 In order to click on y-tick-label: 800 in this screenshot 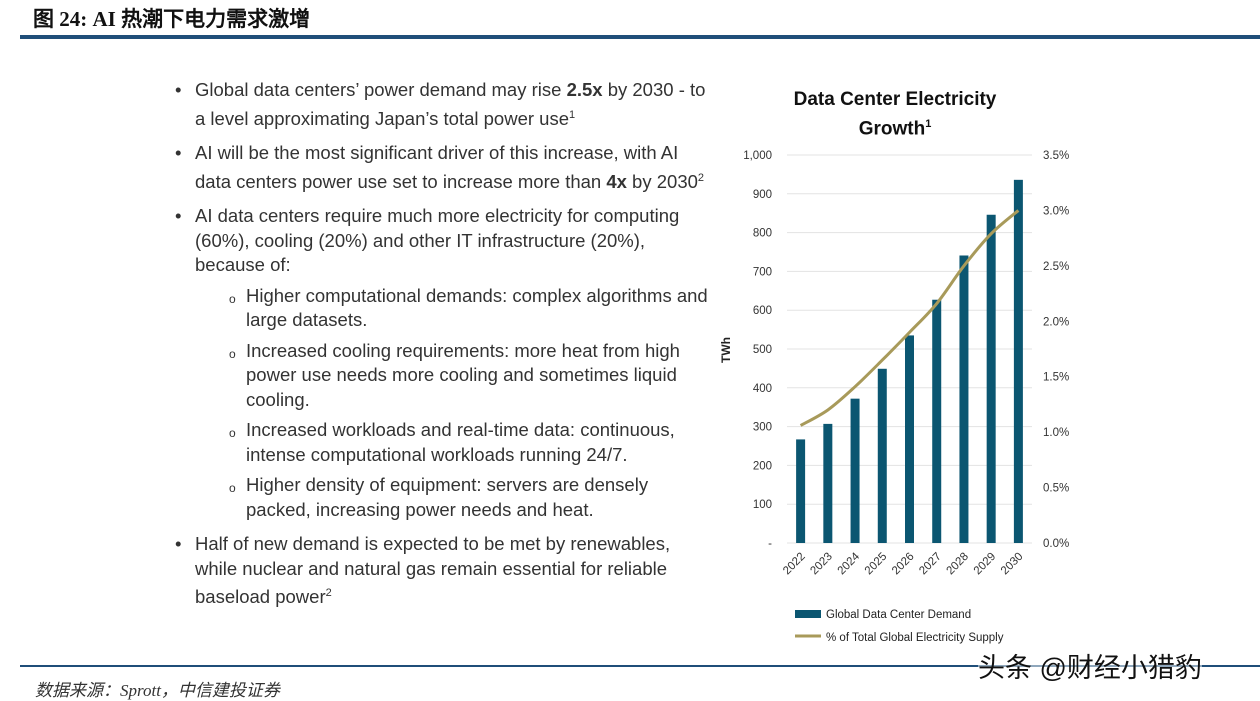, I will do `click(762, 234)`.